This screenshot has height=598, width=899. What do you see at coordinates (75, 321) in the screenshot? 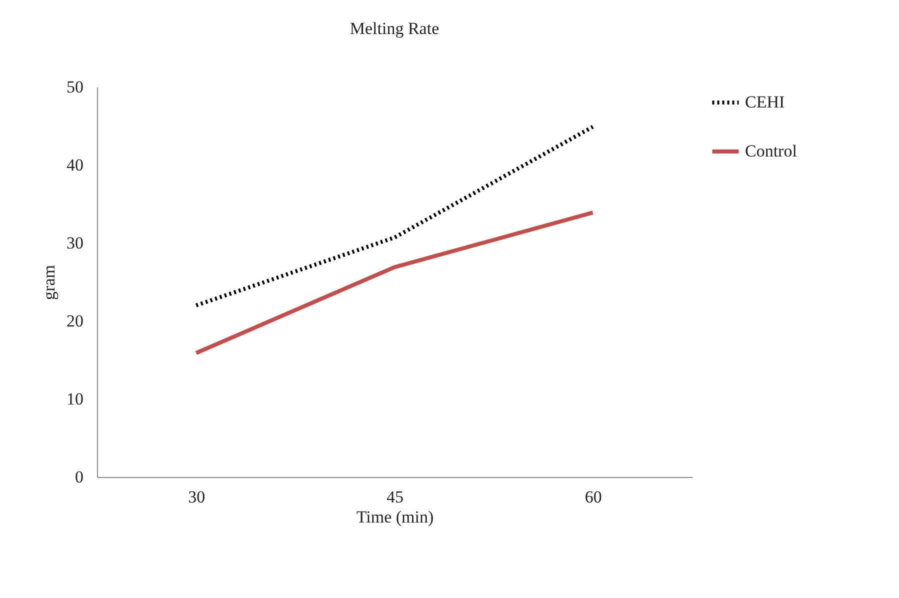
I see `y-tick-label: 20` at bounding box center [75, 321].